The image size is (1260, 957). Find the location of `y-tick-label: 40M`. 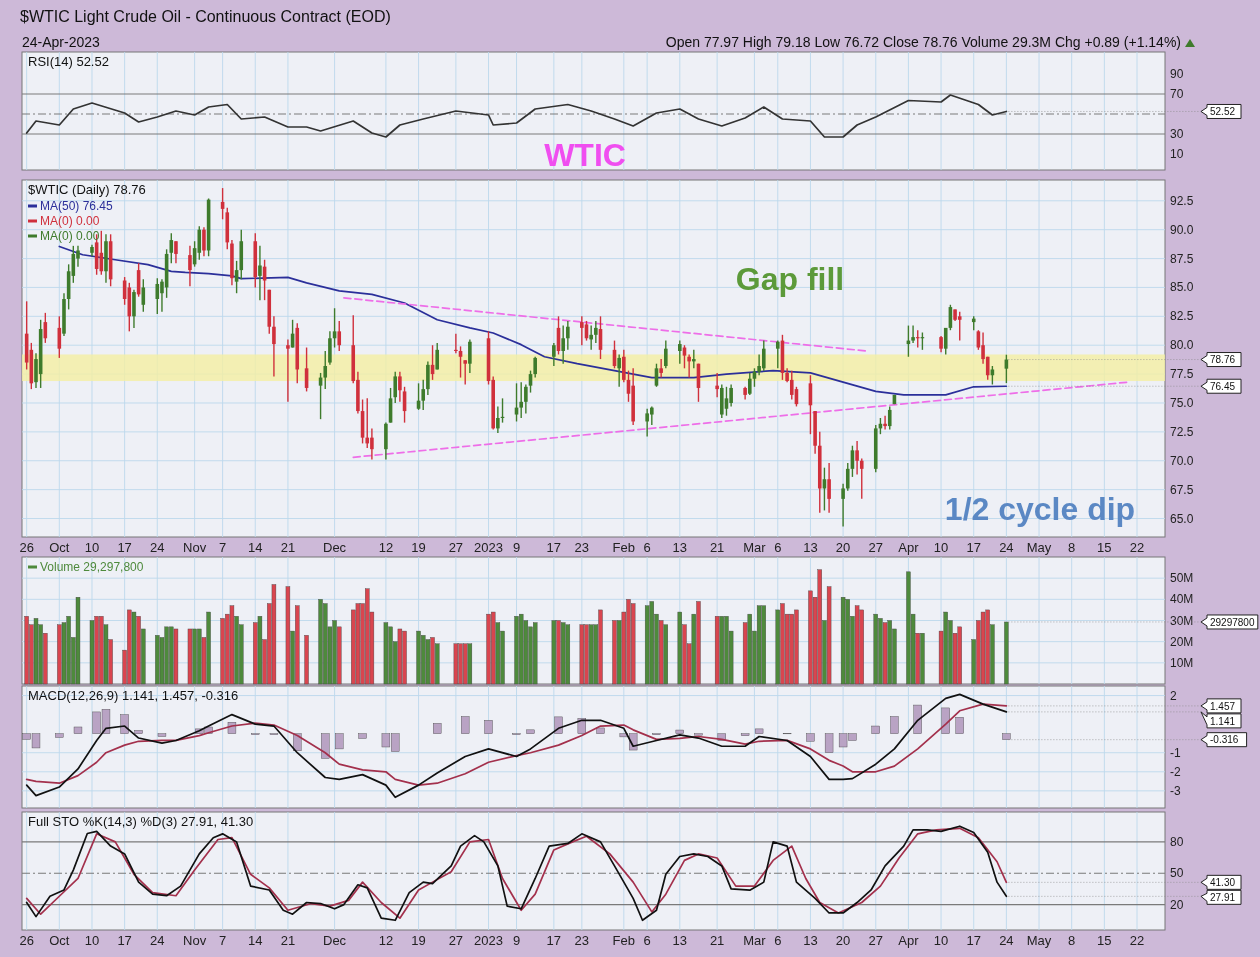

y-tick-label: 40M is located at coordinates (1182, 599).